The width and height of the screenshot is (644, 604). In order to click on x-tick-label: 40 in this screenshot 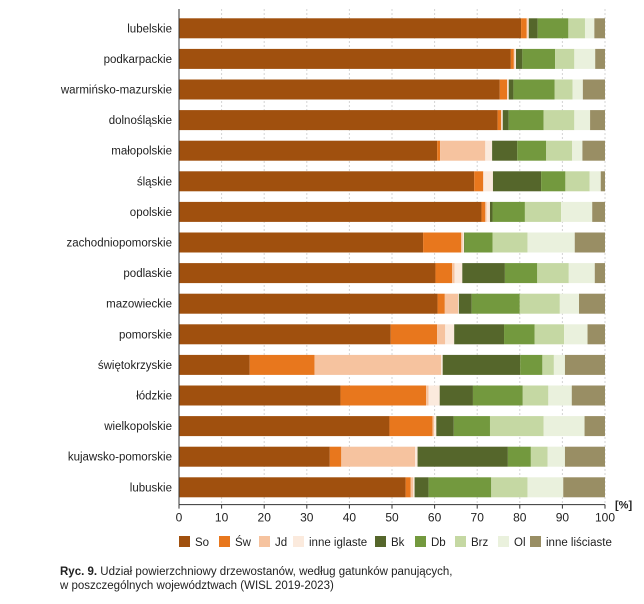, I will do `click(350, 518)`.